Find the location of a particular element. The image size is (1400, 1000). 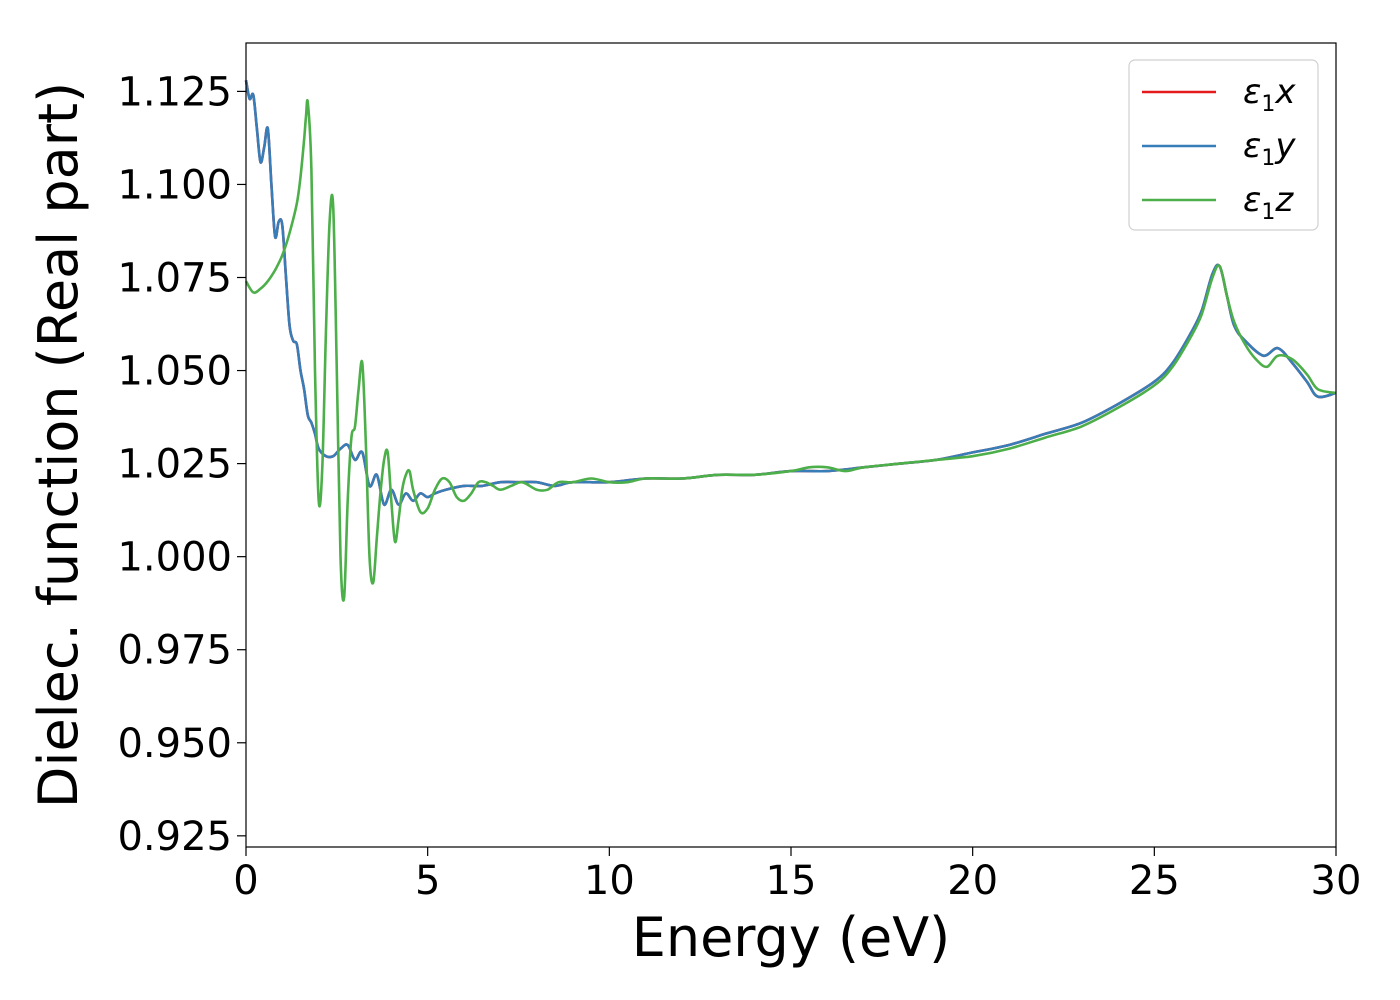

legend-label-y: ε1y is located at coordinates (1269, 148).